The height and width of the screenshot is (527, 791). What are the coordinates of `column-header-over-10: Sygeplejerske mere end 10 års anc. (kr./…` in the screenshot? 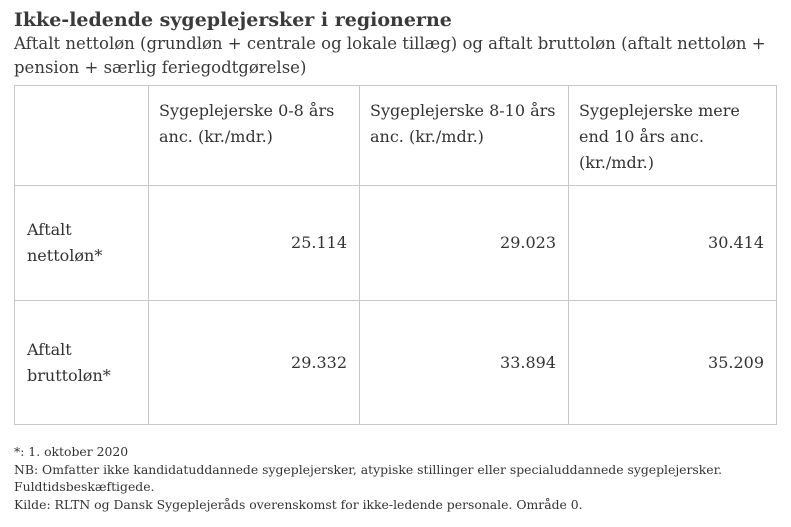 It's located at (672, 135).